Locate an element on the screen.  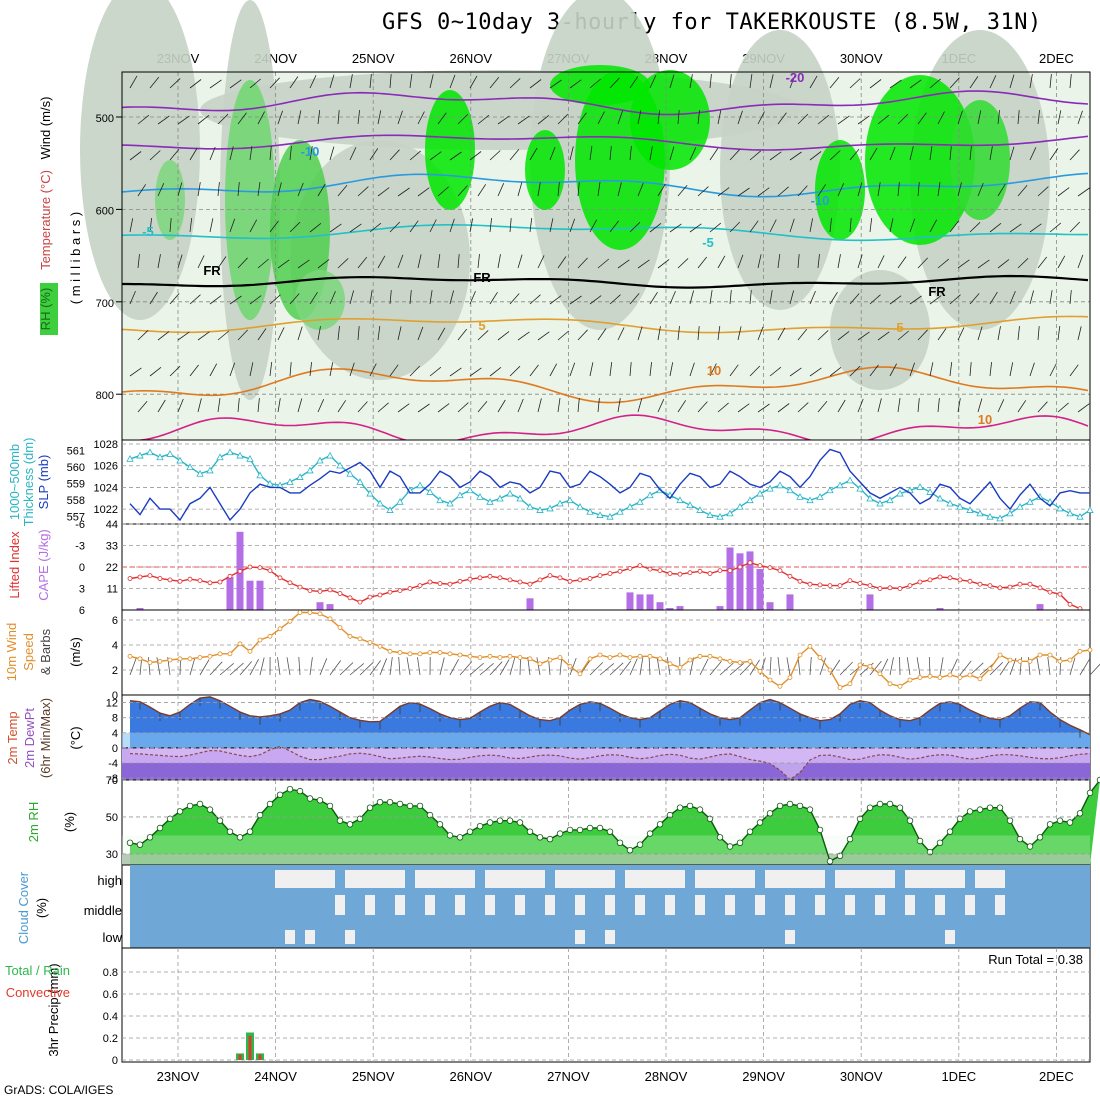
cloud-panel: high middle low is located at coordinates (587, 906).